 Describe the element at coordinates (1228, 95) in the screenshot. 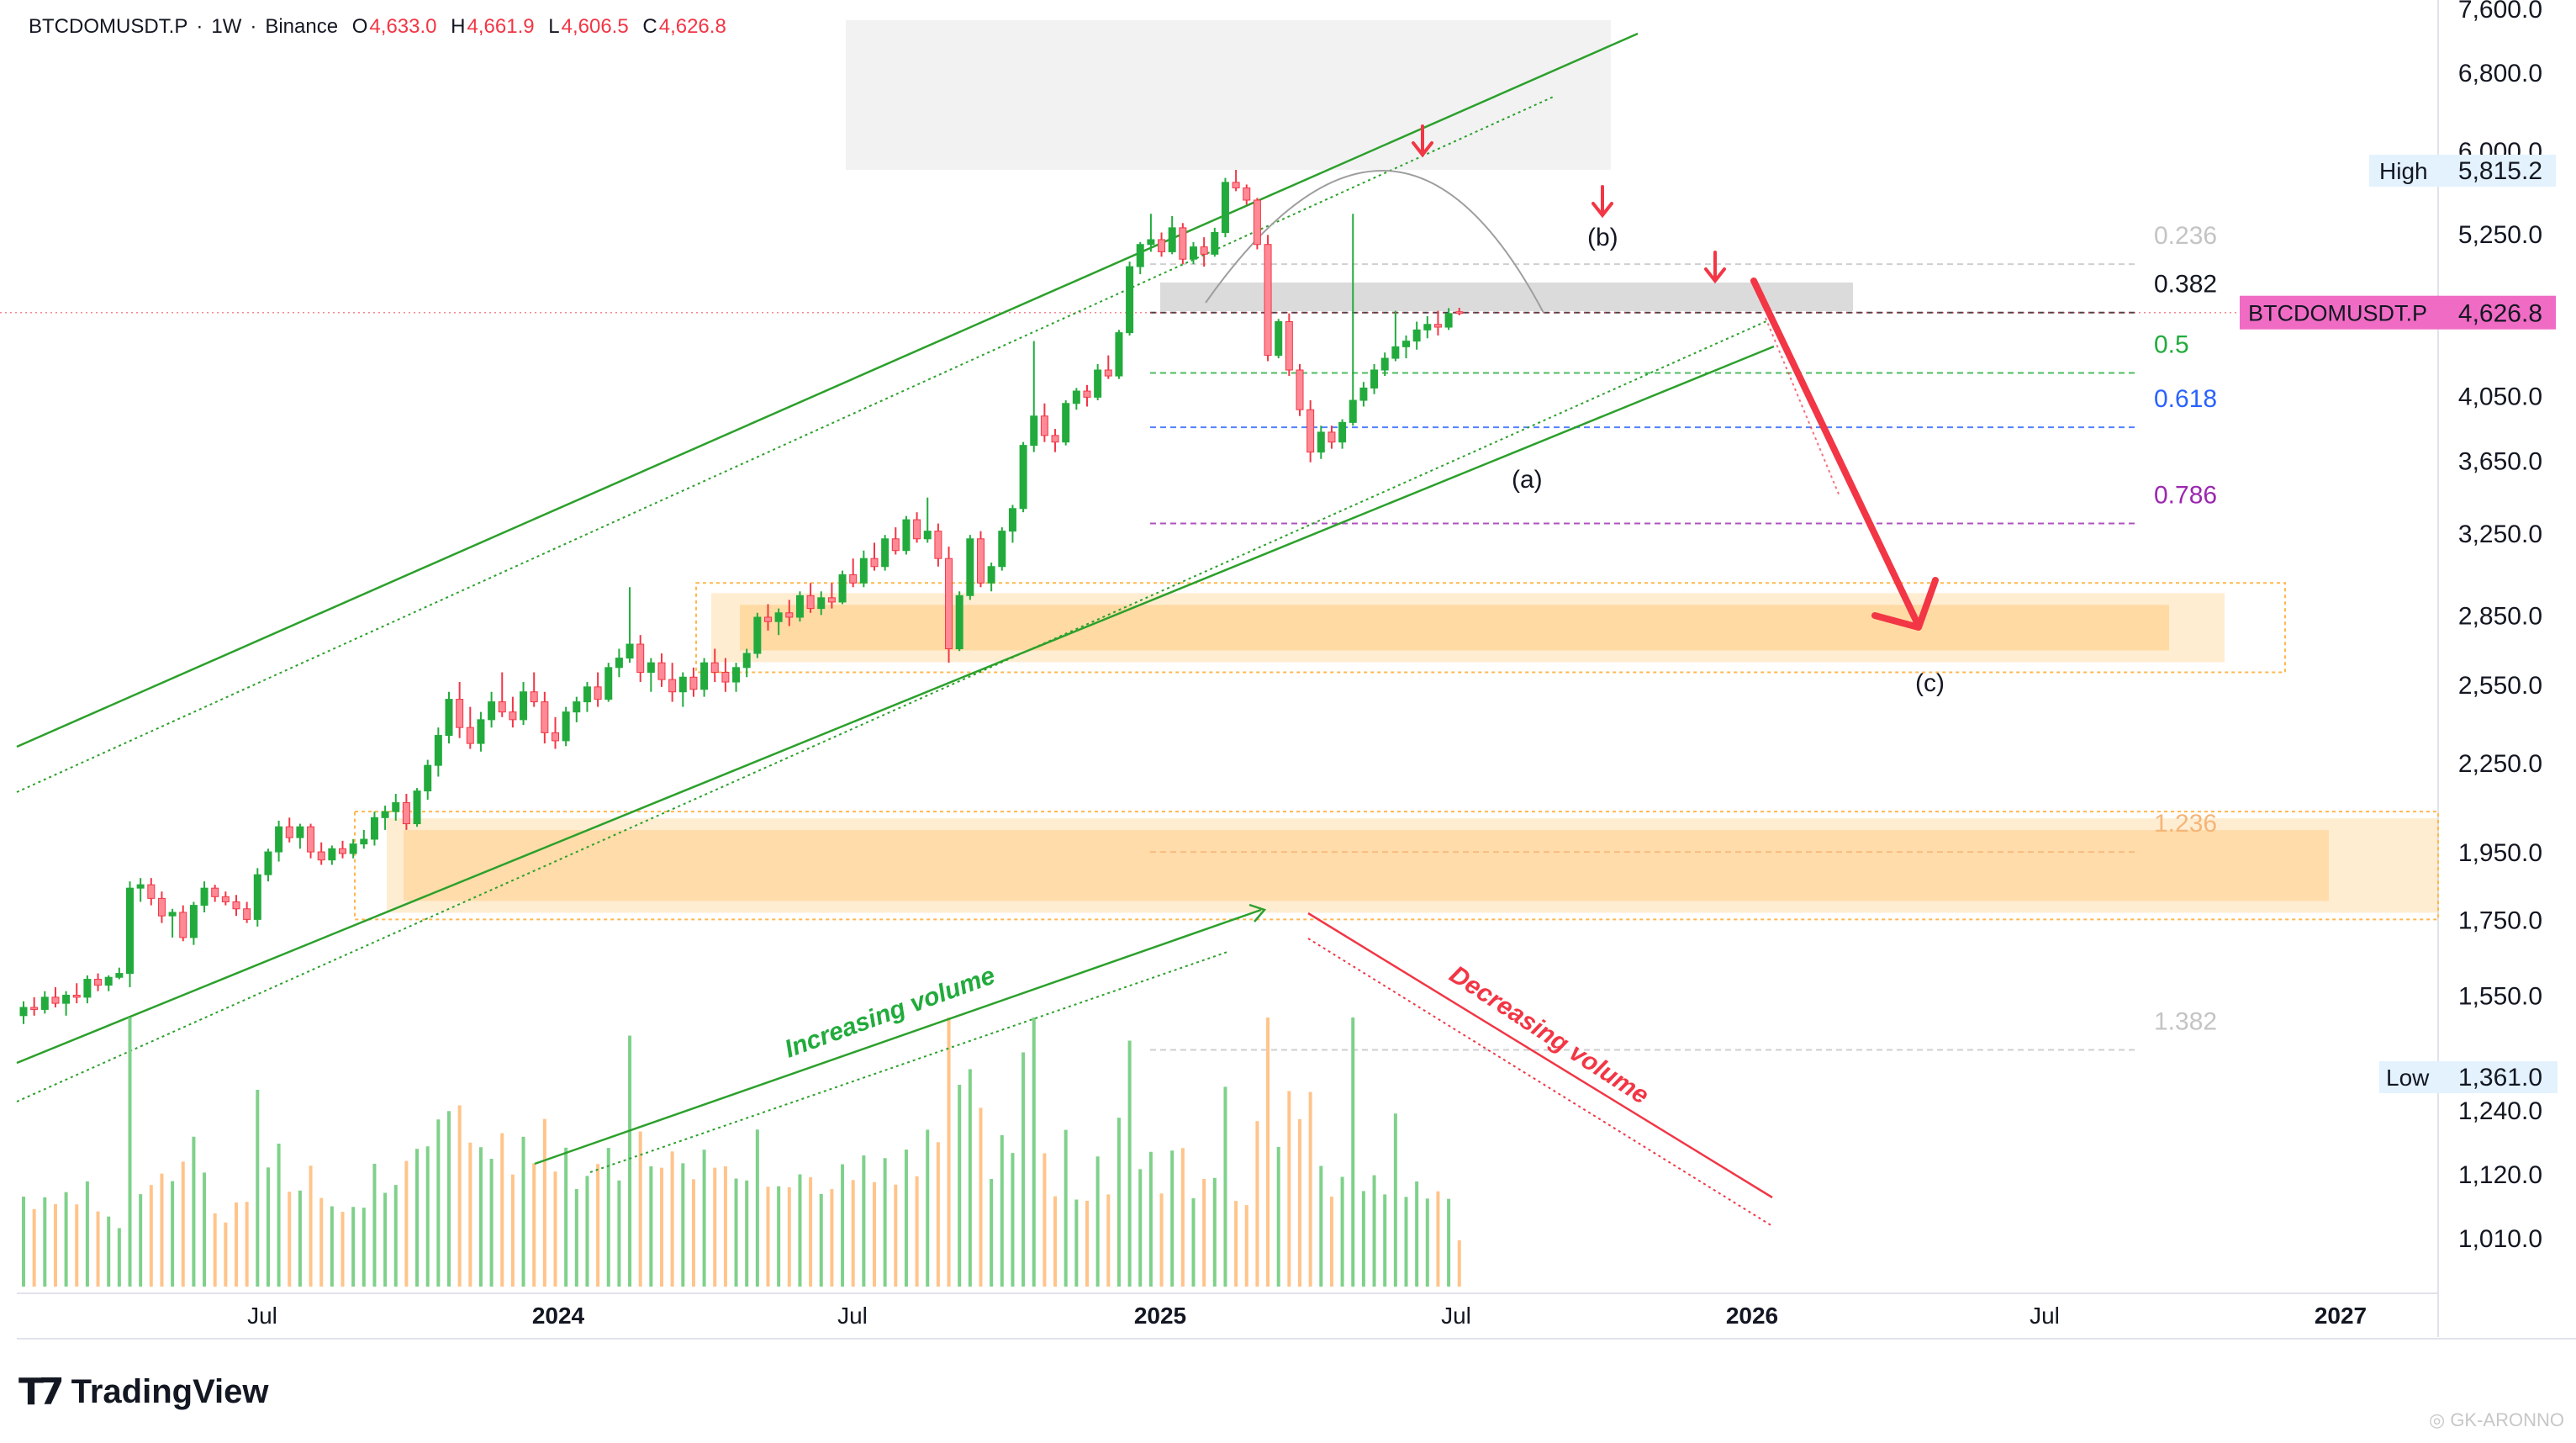

I see `blurred-region` at that location.